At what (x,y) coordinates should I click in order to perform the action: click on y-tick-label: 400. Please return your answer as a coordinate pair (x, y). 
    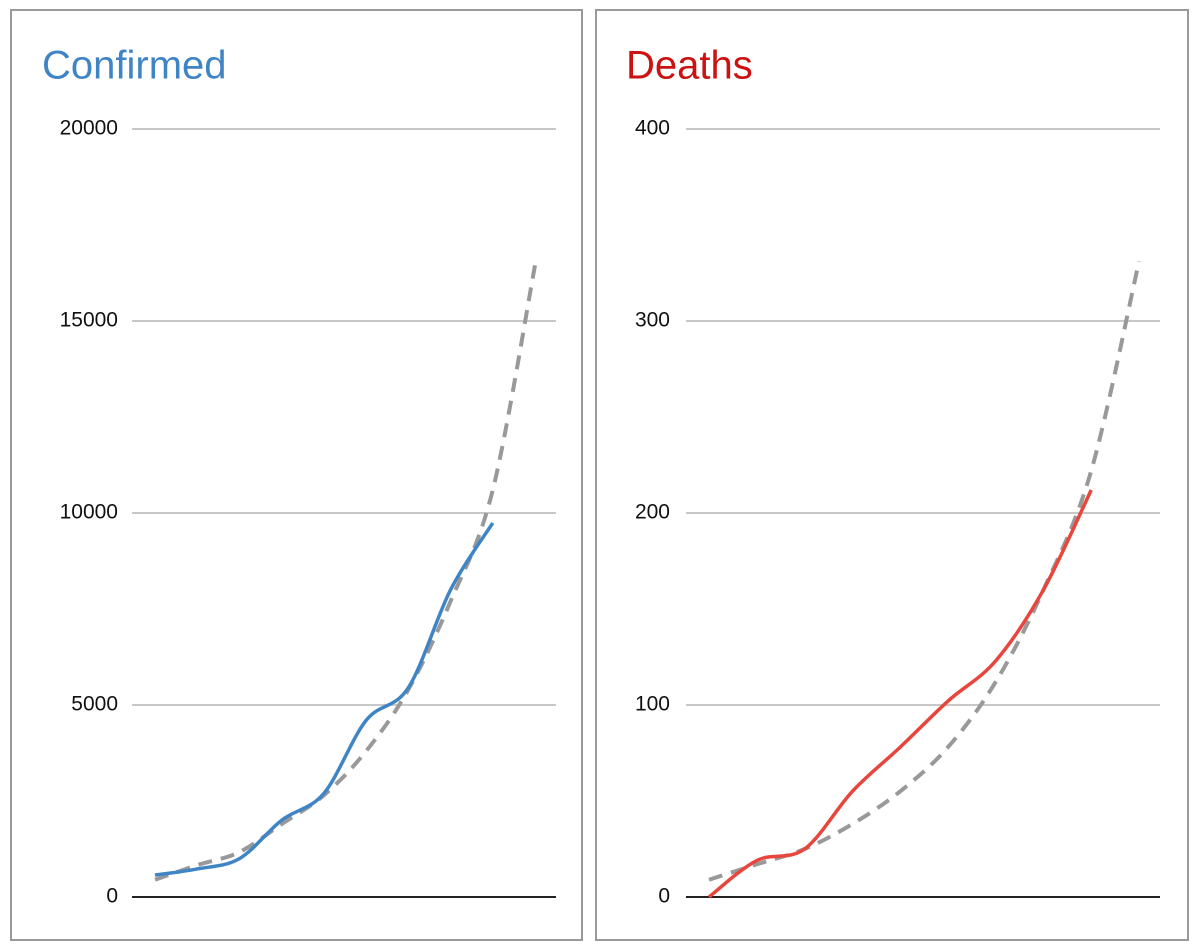
    Looking at the image, I should click on (652, 128).